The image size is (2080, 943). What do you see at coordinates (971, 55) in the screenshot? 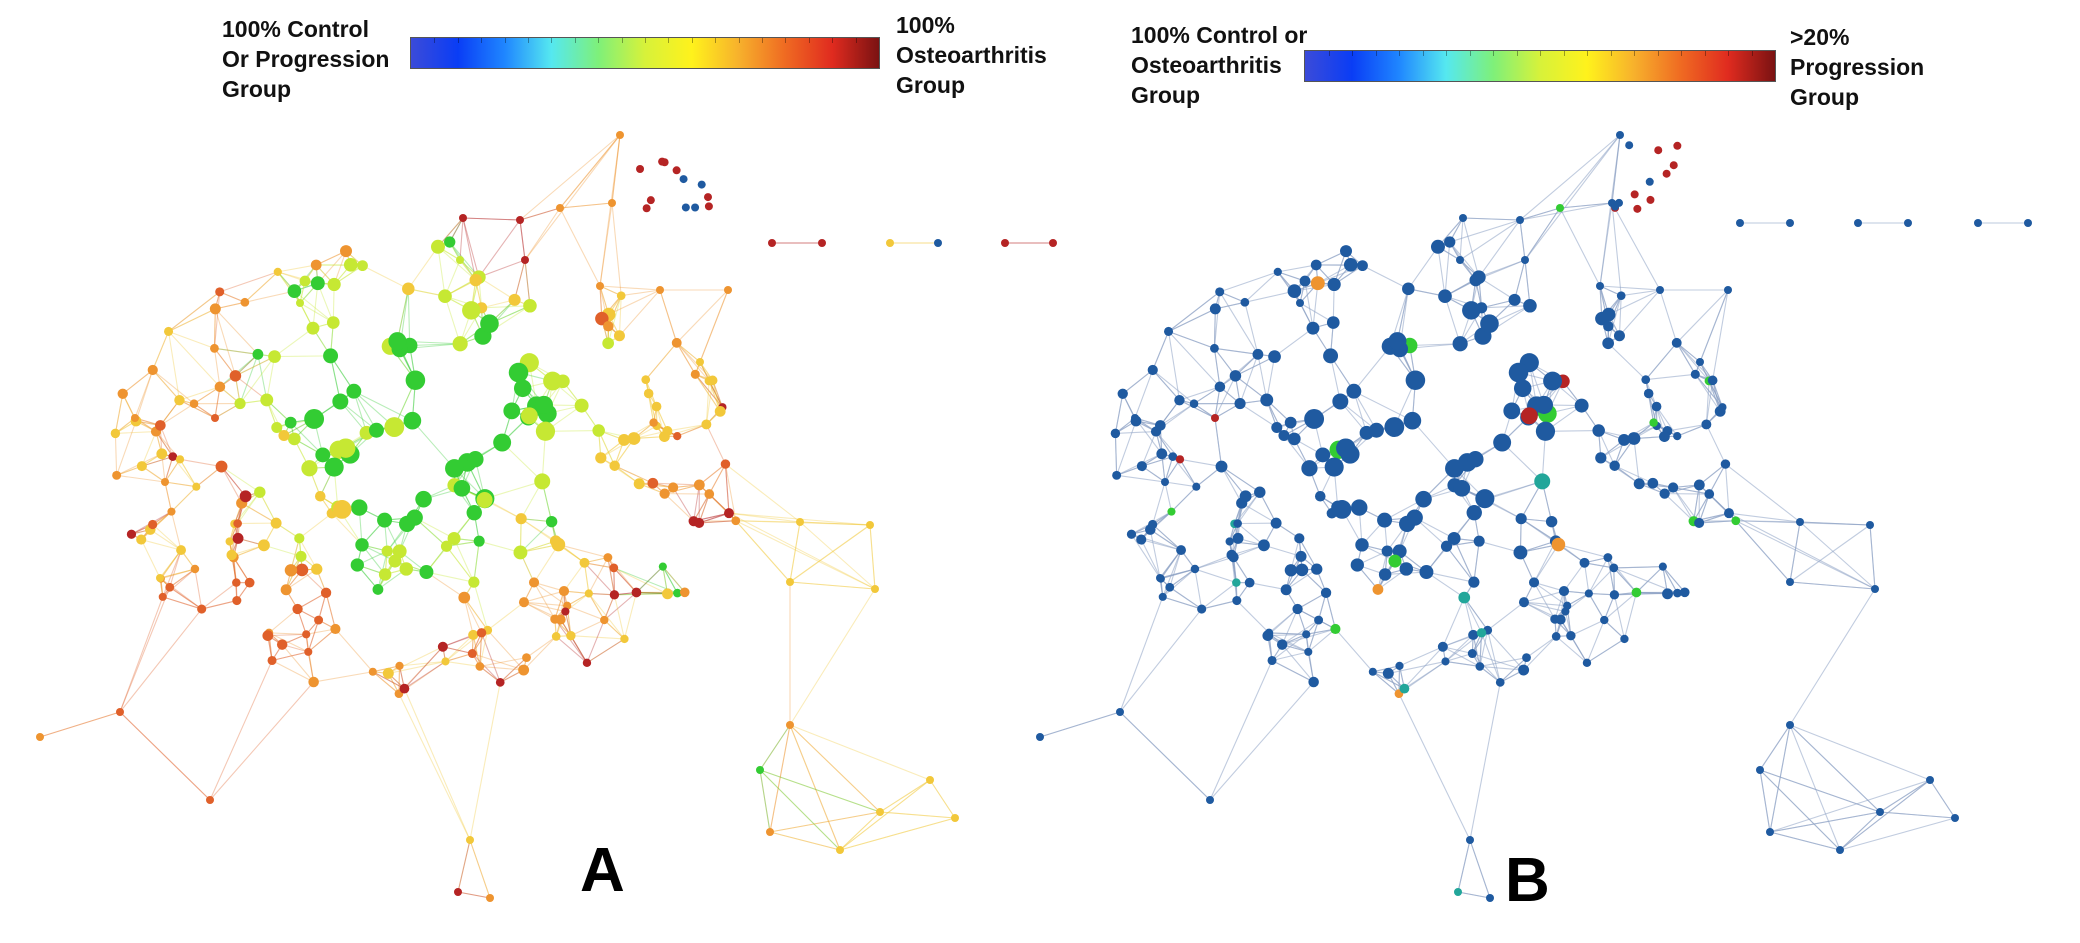
I see `panel-a-scale-right-label: 100% Osteoarthritis Group` at bounding box center [971, 55].